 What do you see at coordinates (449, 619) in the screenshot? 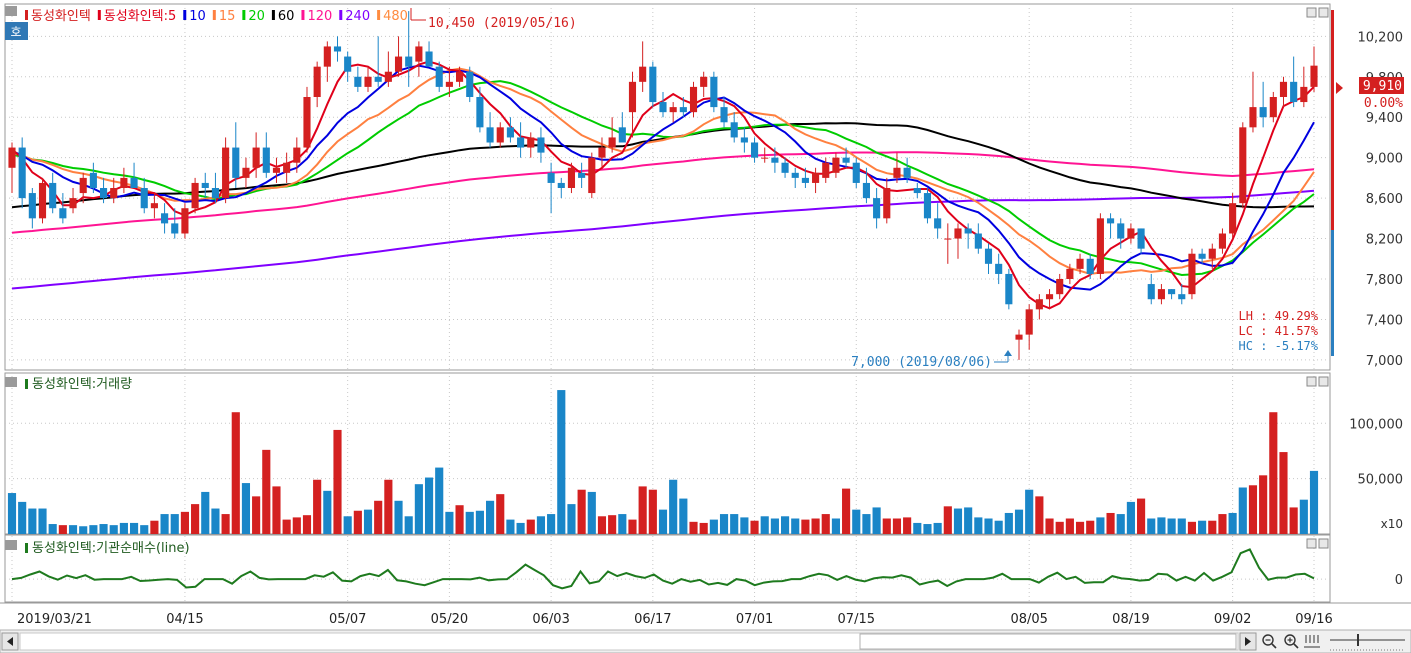
I see `x-tick-label: 05/20` at bounding box center [449, 619].